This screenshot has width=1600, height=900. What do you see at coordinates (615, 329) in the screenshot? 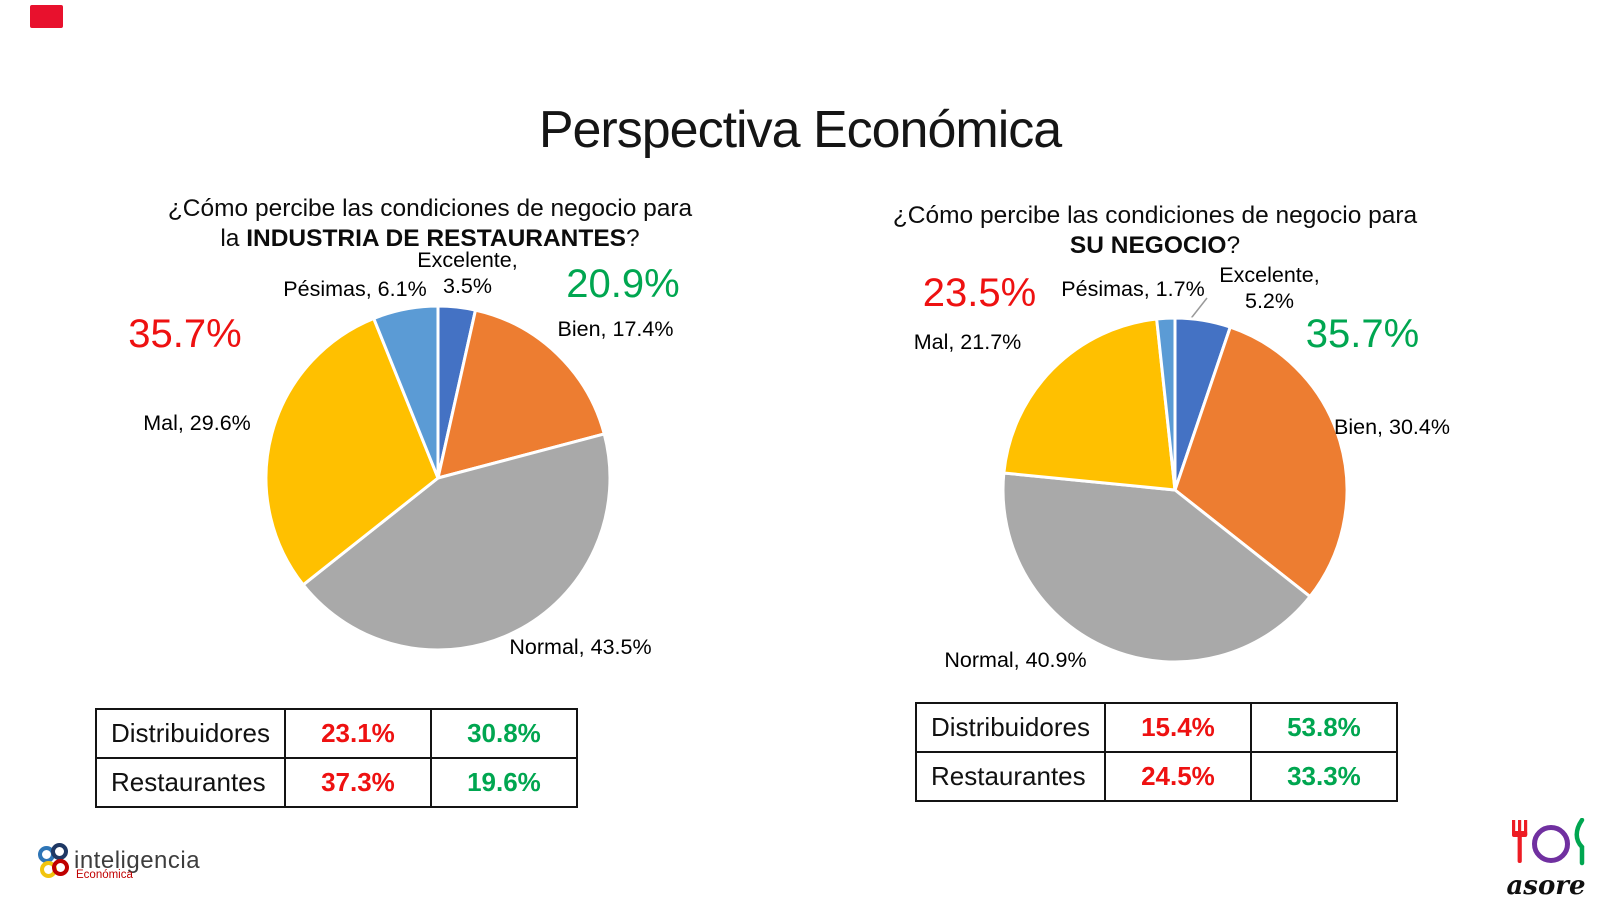
I see `left-label-bien: Bien, 17.4%` at bounding box center [615, 329].